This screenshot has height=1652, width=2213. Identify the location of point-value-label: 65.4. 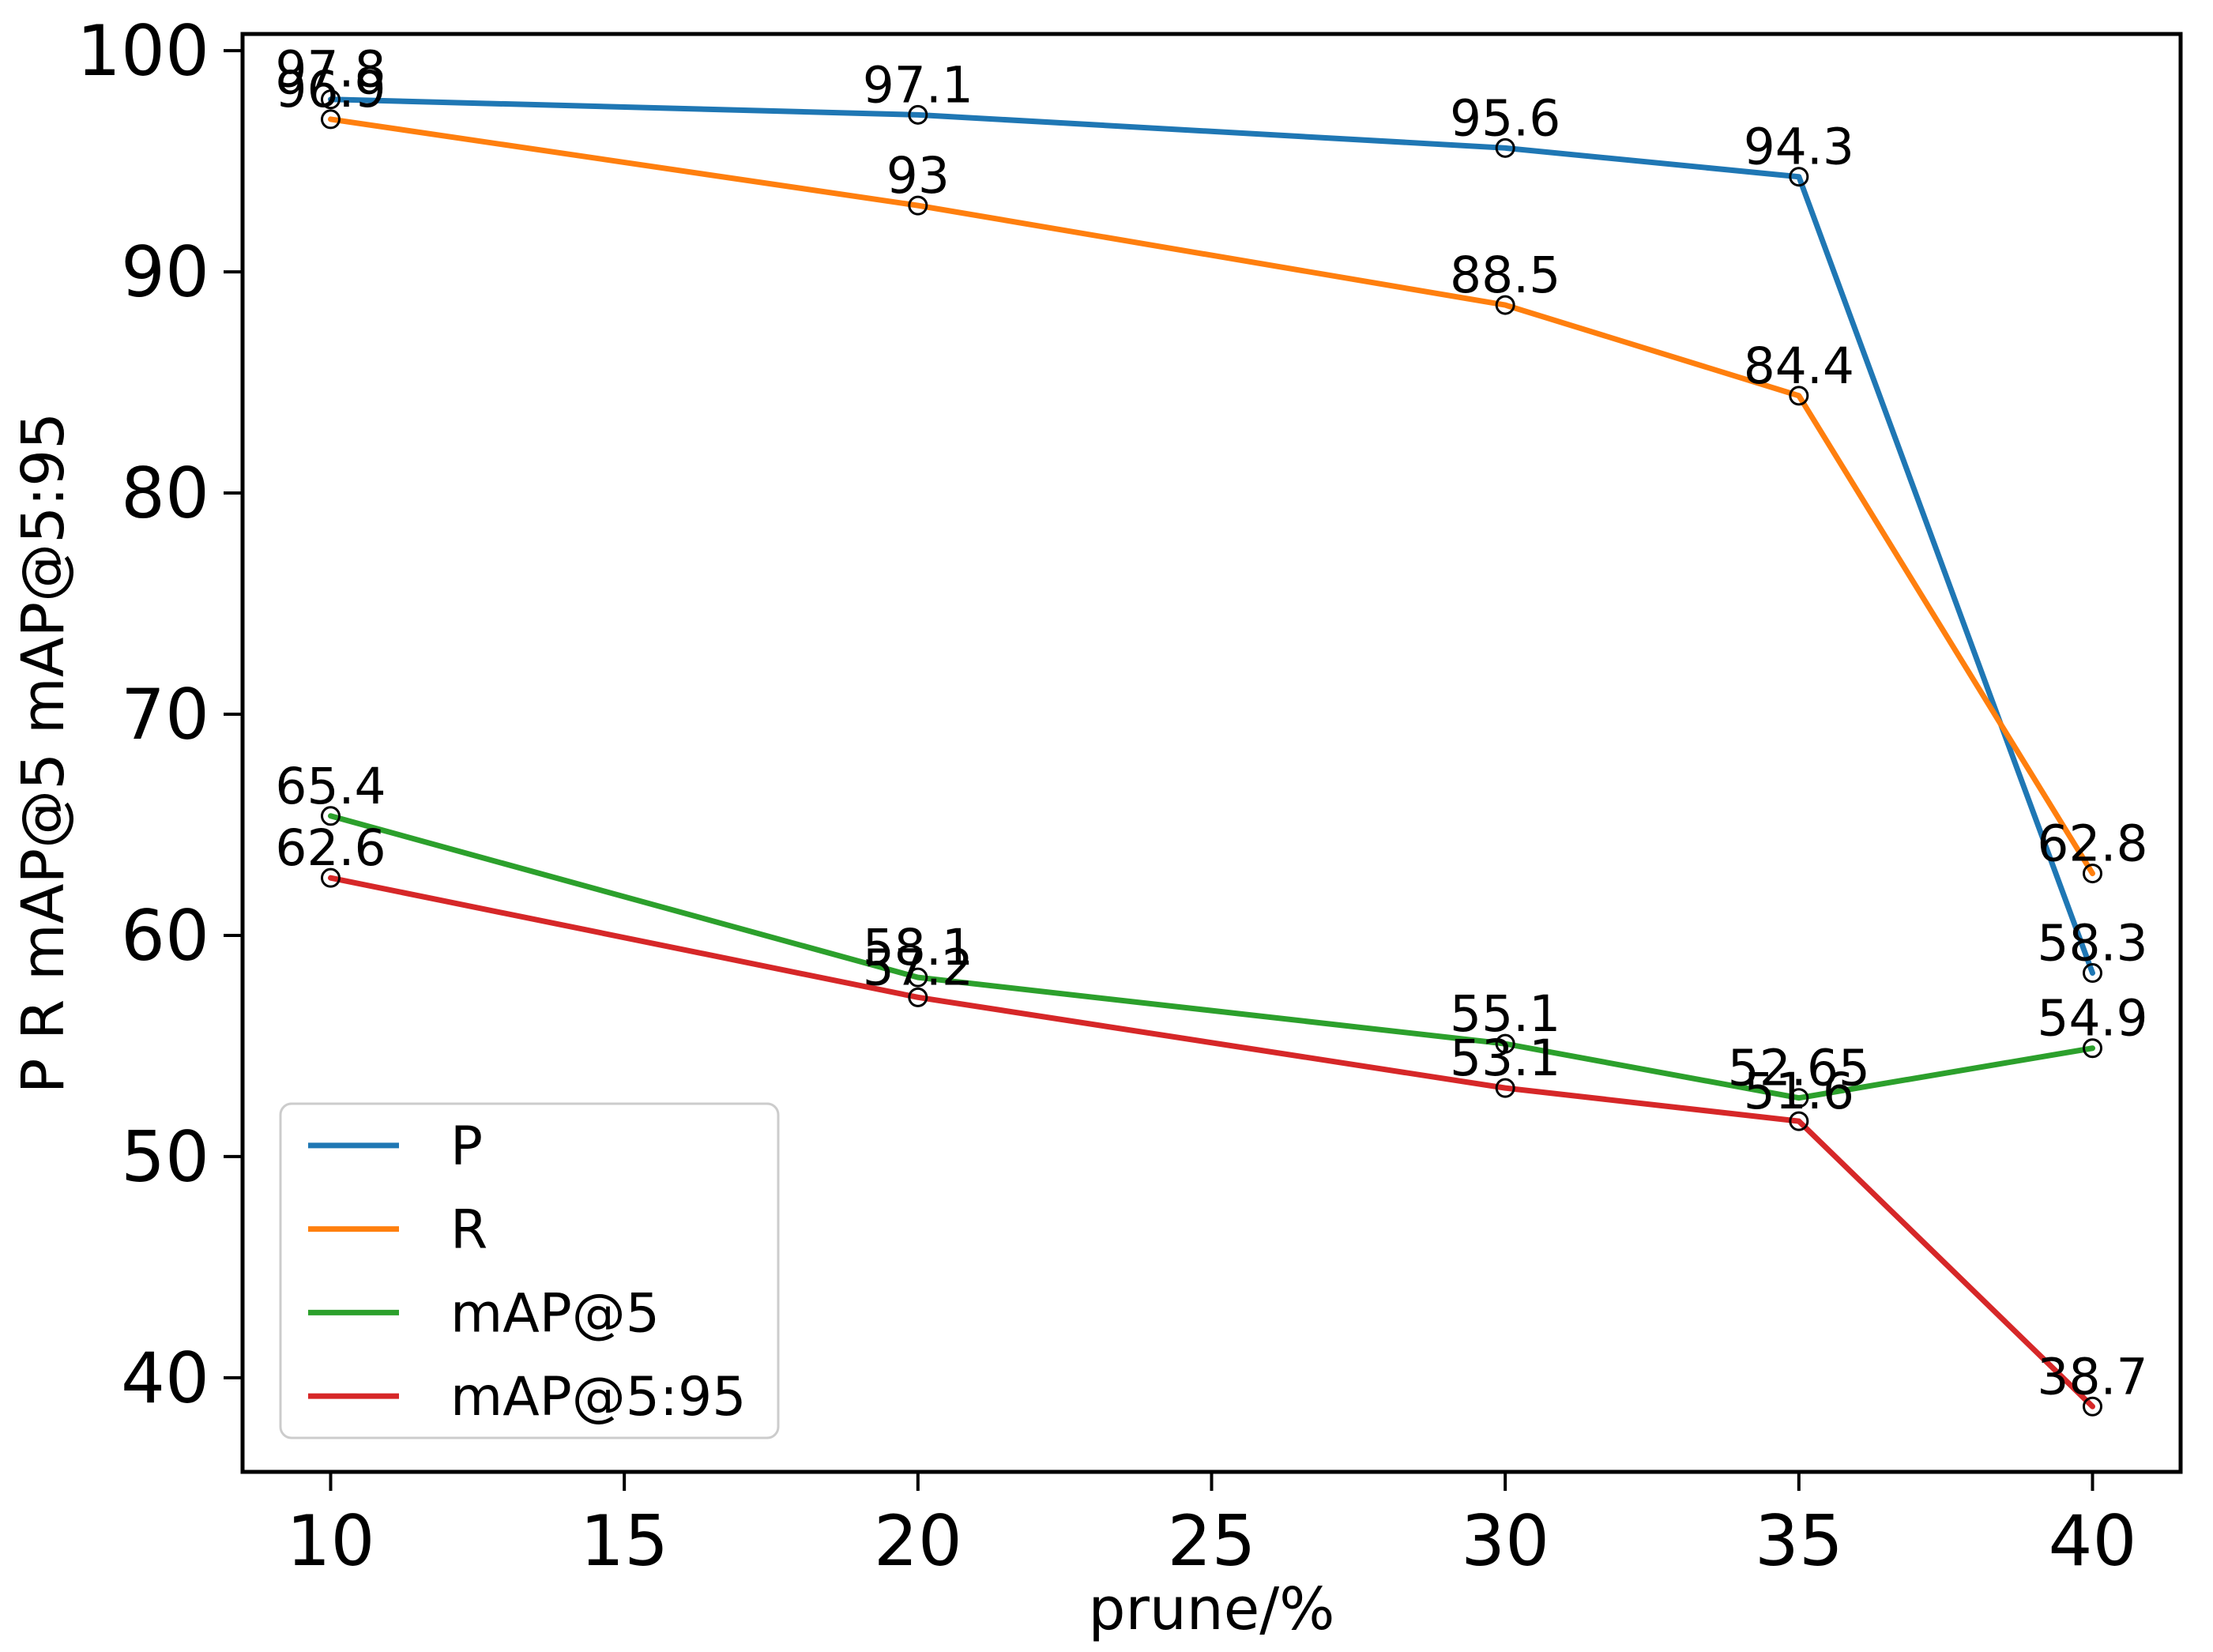
(330, 786).